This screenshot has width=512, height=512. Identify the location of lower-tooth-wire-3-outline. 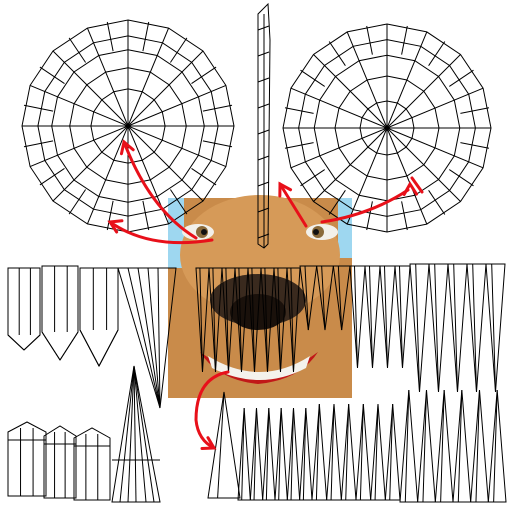
(92, 464).